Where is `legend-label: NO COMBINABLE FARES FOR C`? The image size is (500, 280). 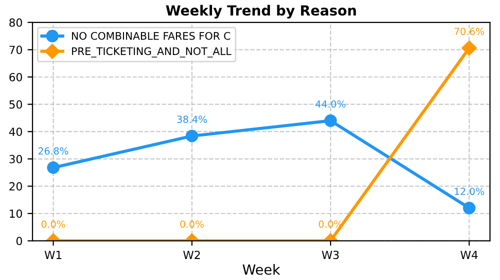
legend-label: NO COMBINABLE FARES FOR C is located at coordinates (151, 36).